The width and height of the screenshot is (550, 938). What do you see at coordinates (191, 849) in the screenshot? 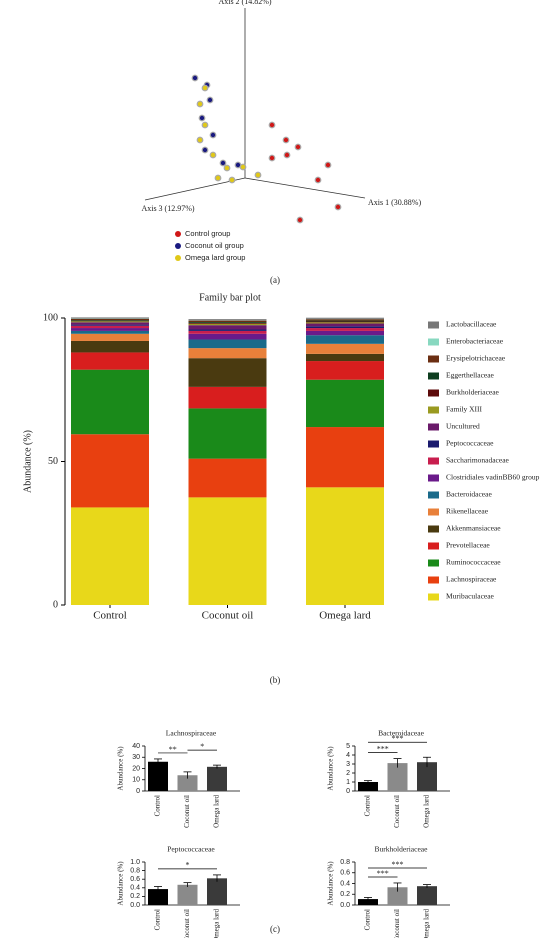
I see `chart-title: Peptococcaceae` at bounding box center [191, 849].